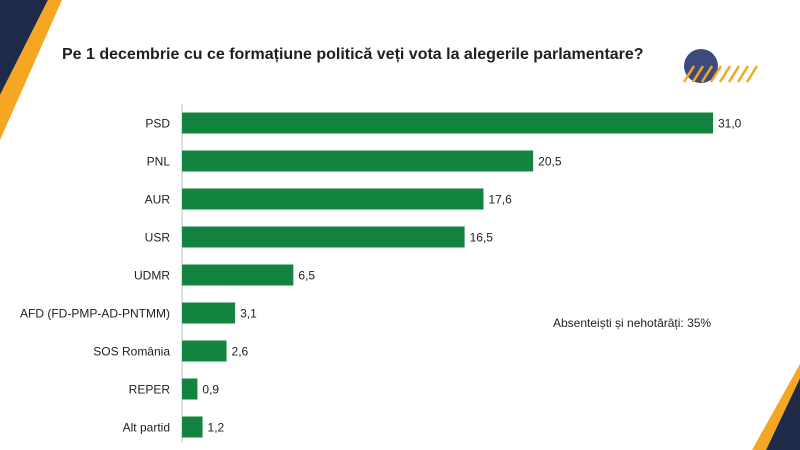 This screenshot has height=450, width=800. I want to click on value-label-7: 0,9, so click(210, 390).